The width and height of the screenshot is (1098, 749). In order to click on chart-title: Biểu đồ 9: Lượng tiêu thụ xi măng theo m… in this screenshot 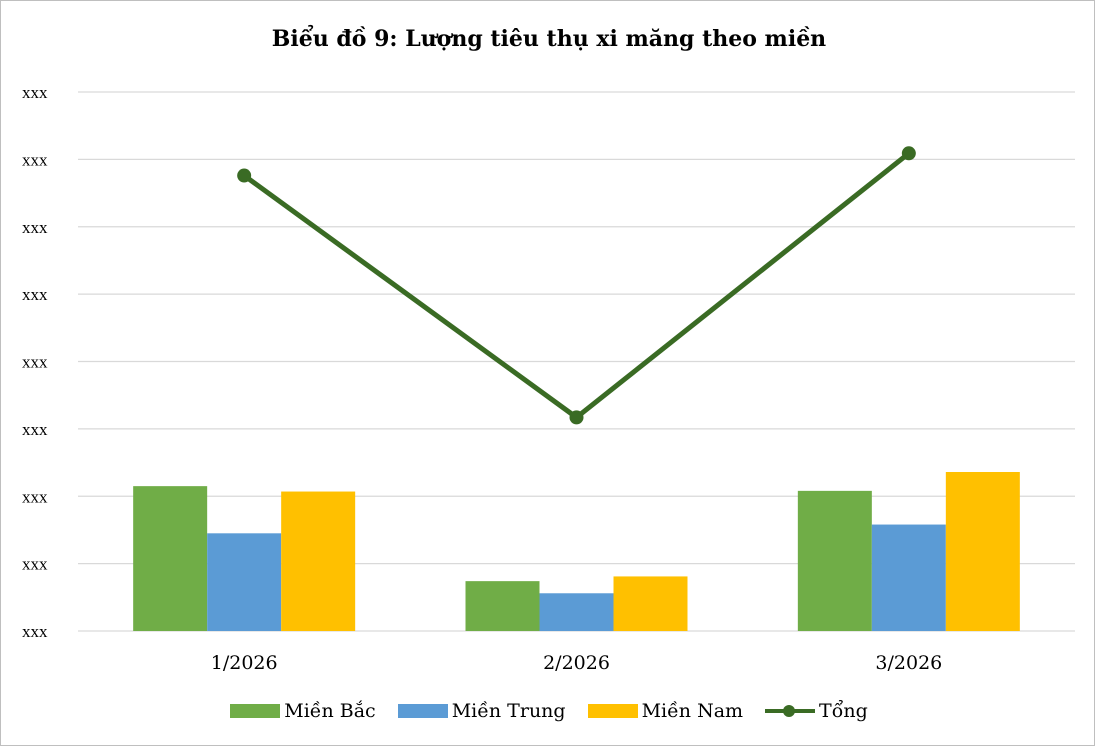, I will do `click(549, 39)`.